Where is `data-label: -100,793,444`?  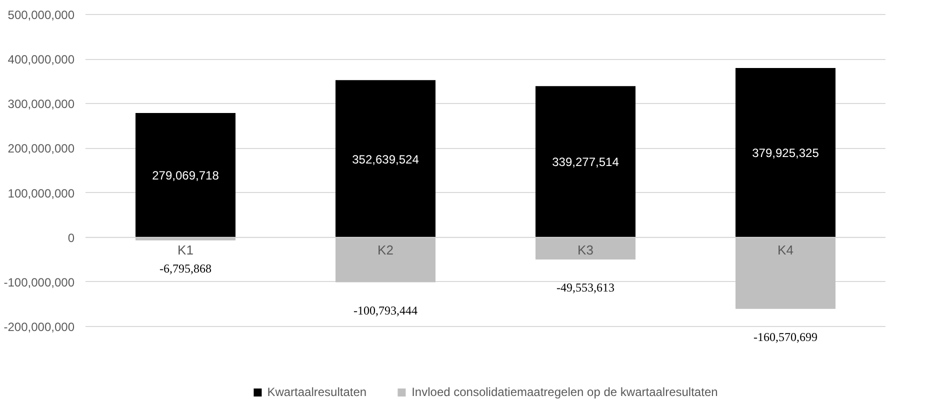 data-label: -100,793,444 is located at coordinates (386, 310).